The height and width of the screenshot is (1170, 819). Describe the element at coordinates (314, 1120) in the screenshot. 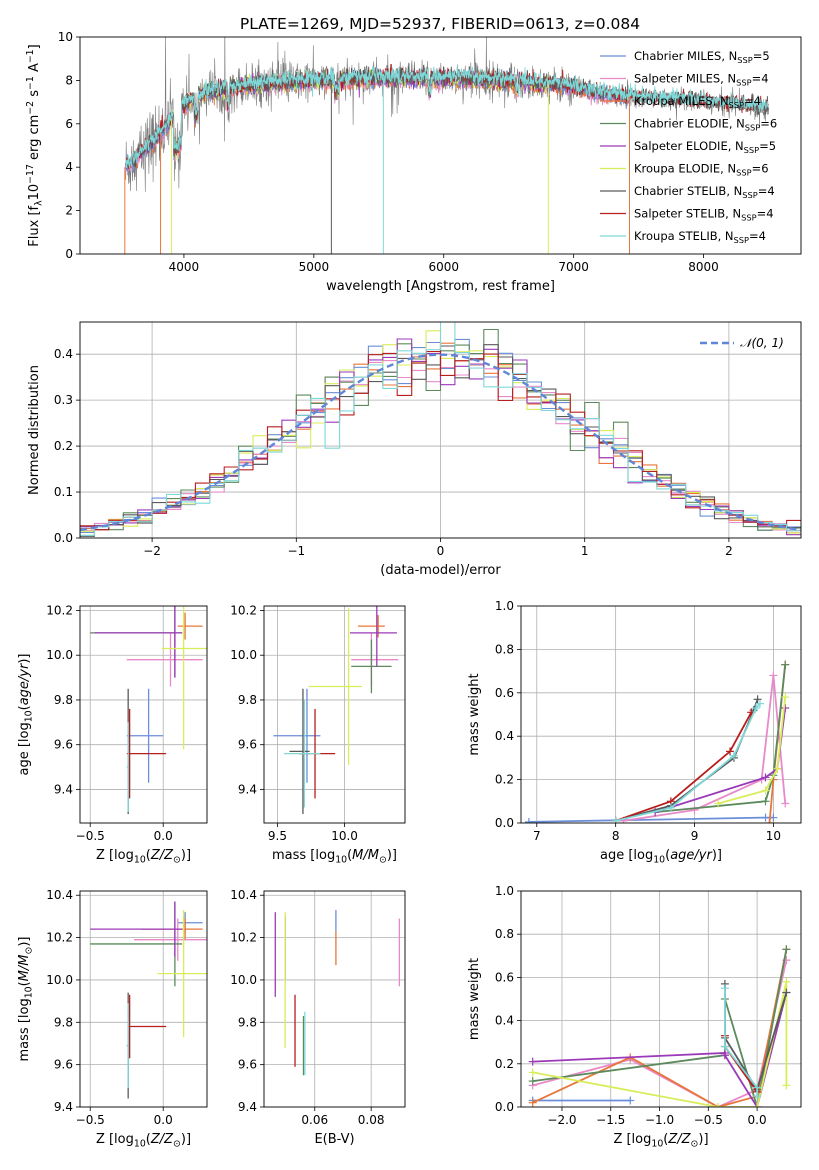

I see `x-tick-label: 0.06` at that location.